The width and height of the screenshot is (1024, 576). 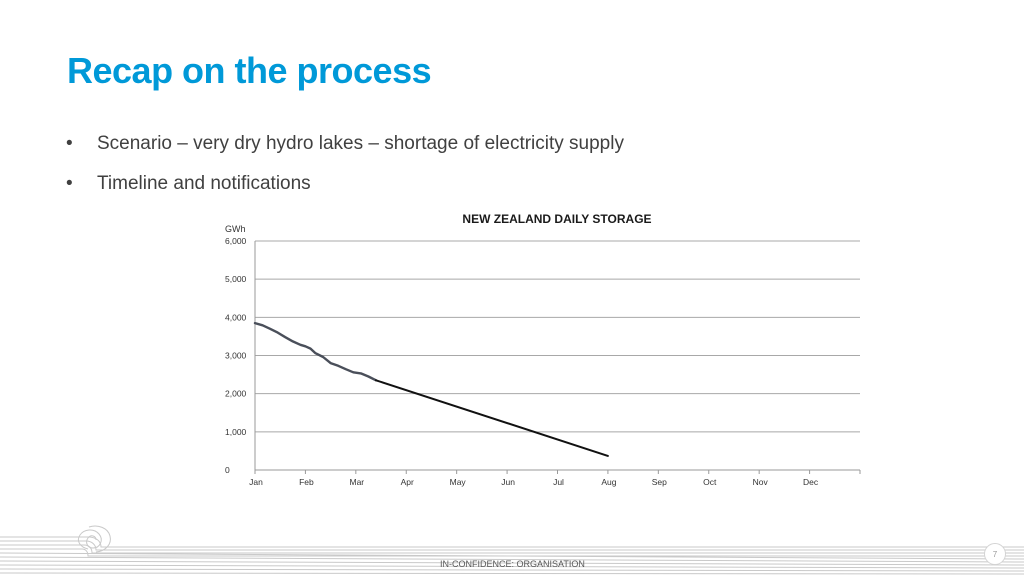 What do you see at coordinates (315, 351) in the screenshot?
I see `actual-storage-line` at bounding box center [315, 351].